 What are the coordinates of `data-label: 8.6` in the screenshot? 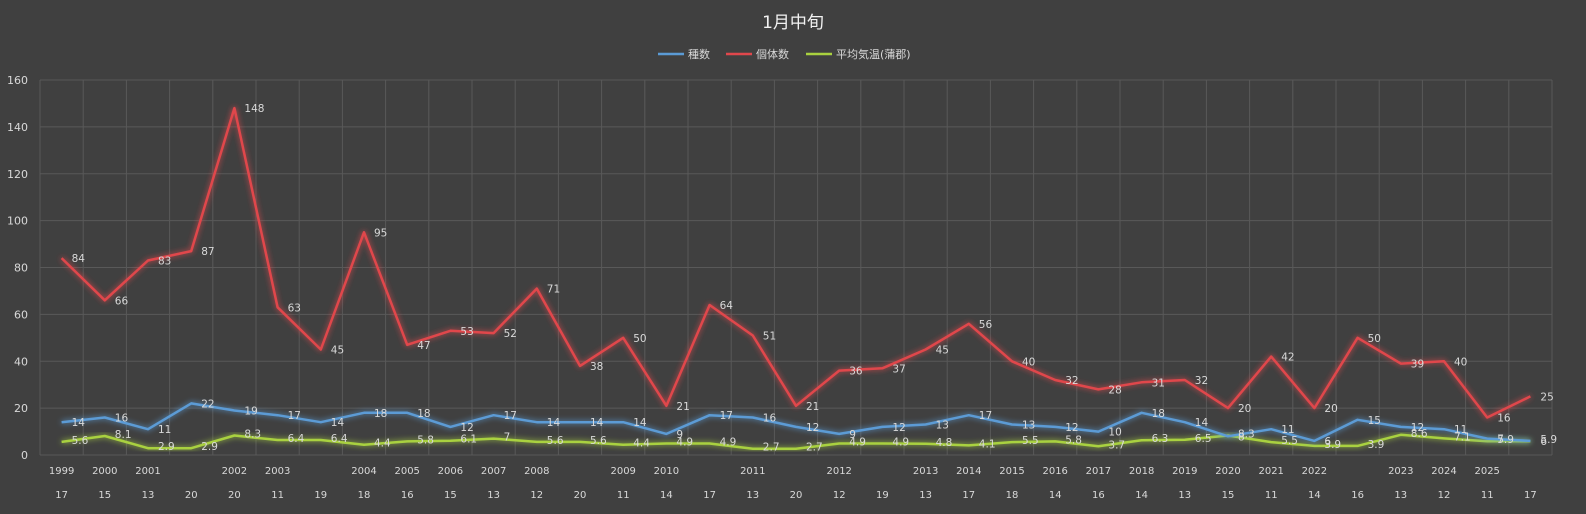 It's located at (1419, 434).